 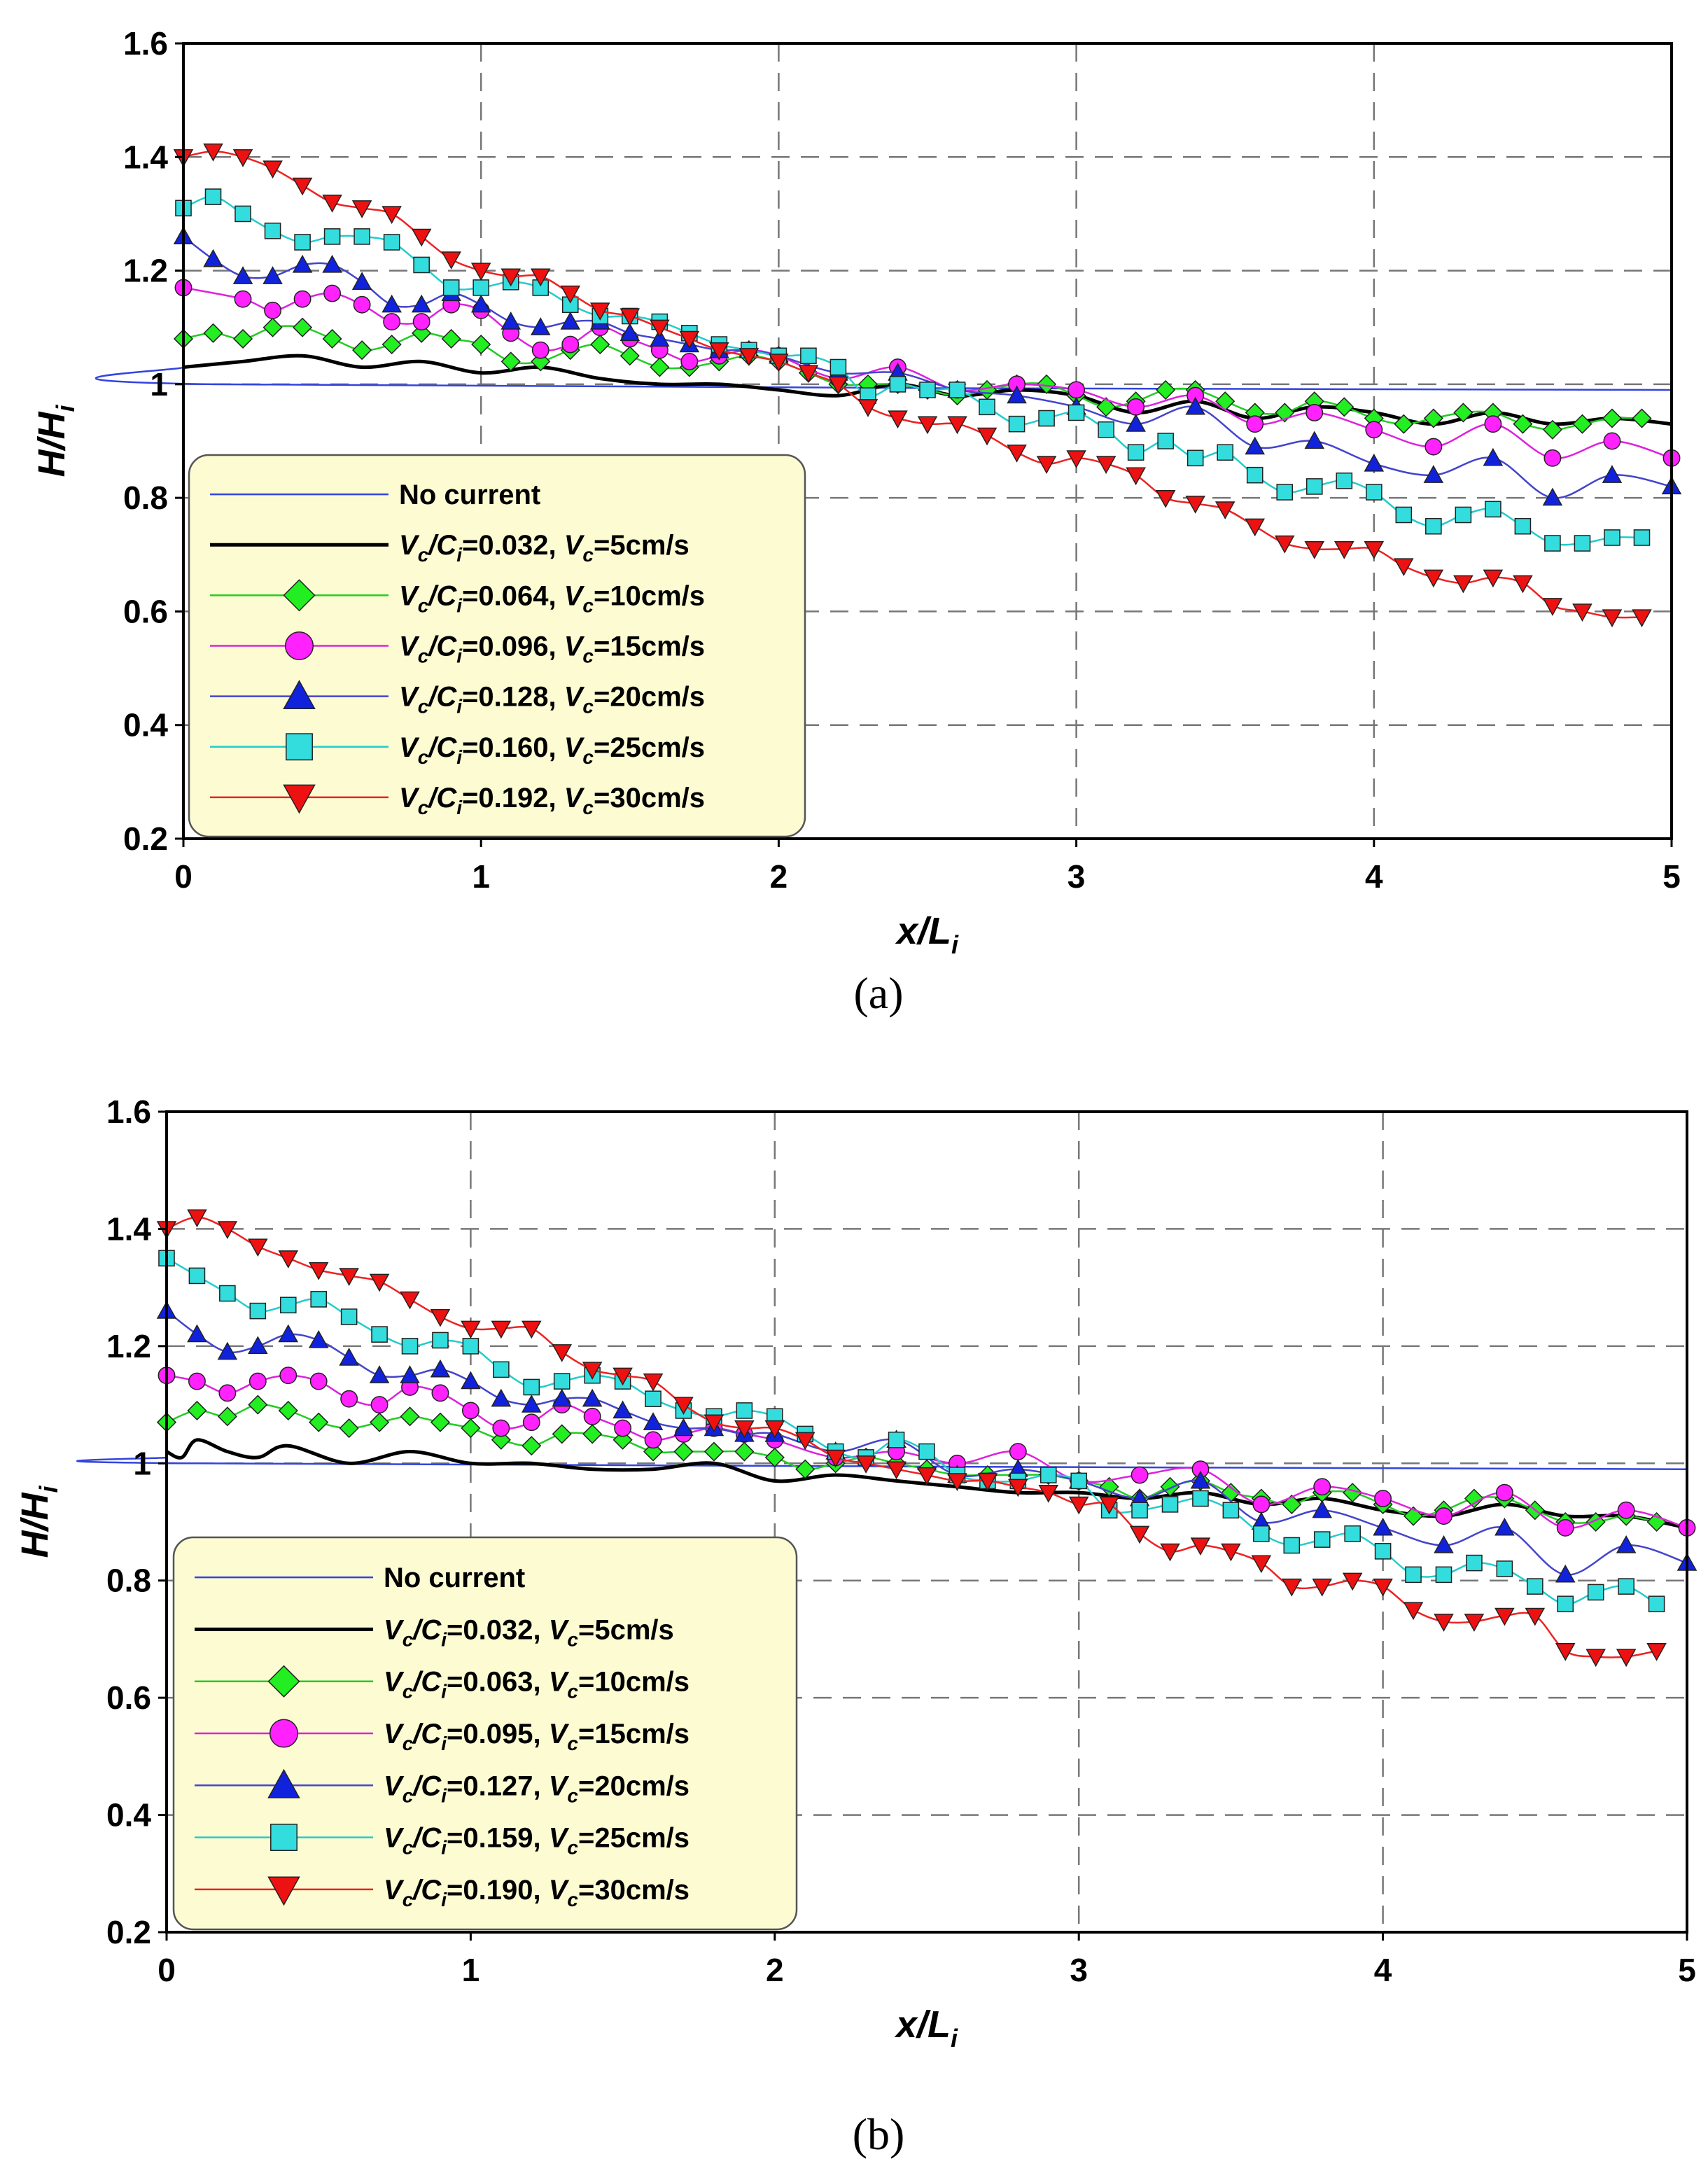 What do you see at coordinates (469, 495) in the screenshot?
I see `legend-text: No current` at bounding box center [469, 495].